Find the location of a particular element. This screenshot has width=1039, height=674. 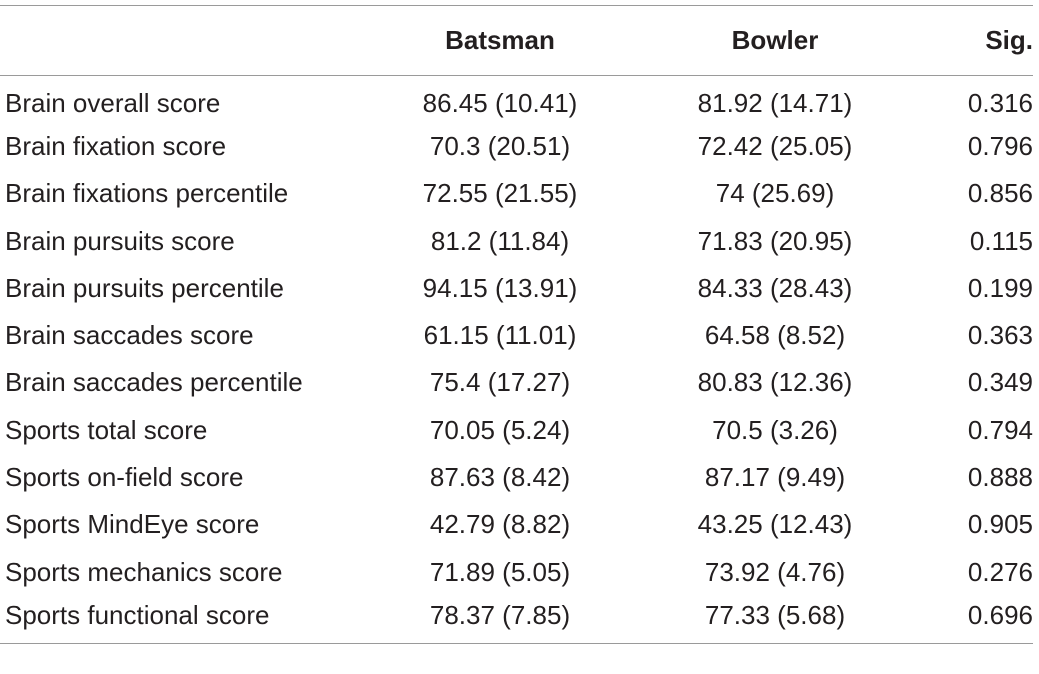

header-sig: Sig. is located at coordinates (1009, 40).